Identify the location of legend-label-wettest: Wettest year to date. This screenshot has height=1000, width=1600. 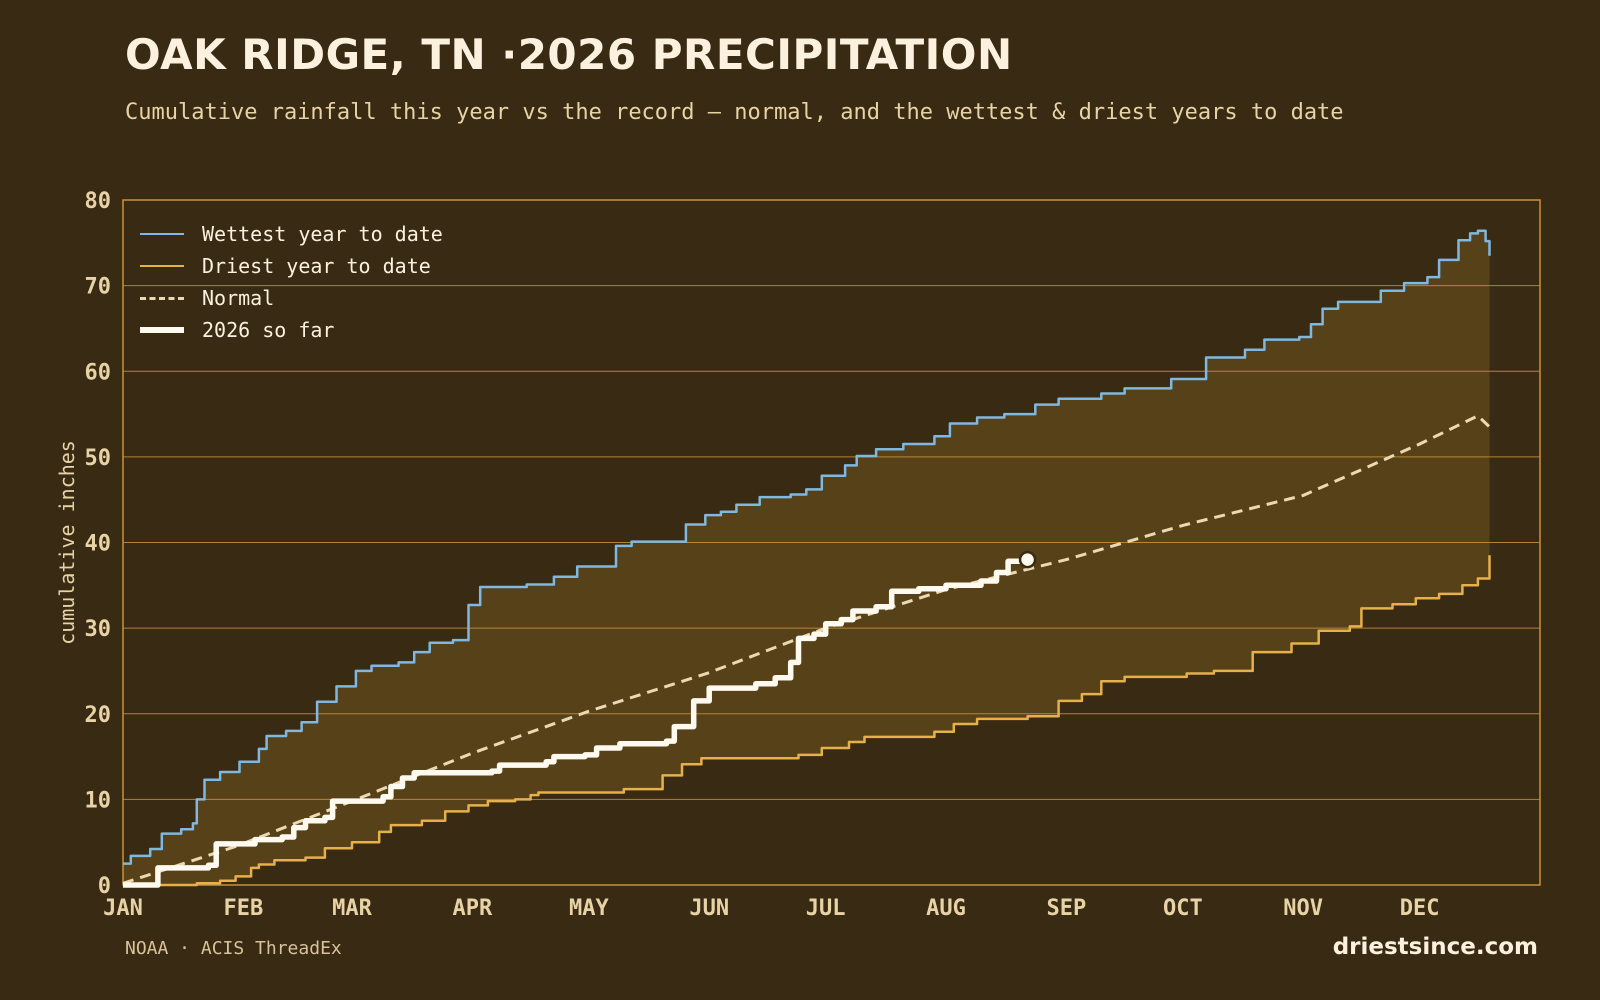
(322, 234).